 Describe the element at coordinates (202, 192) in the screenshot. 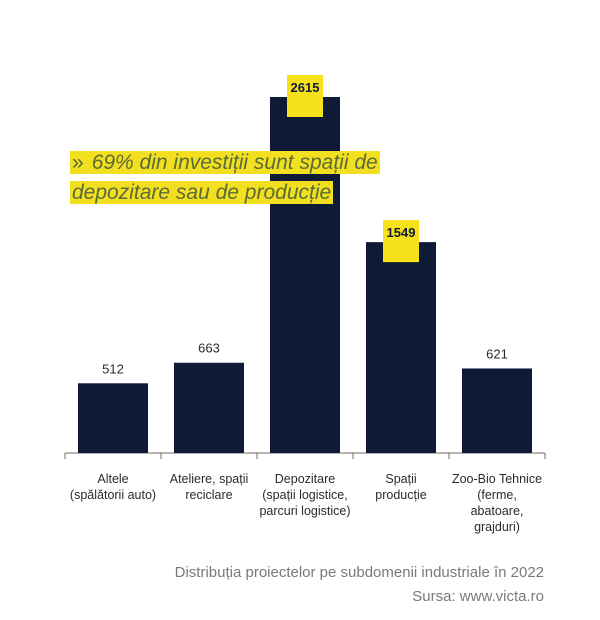

I see `callout-line-2: depozitare sau de producție` at that location.